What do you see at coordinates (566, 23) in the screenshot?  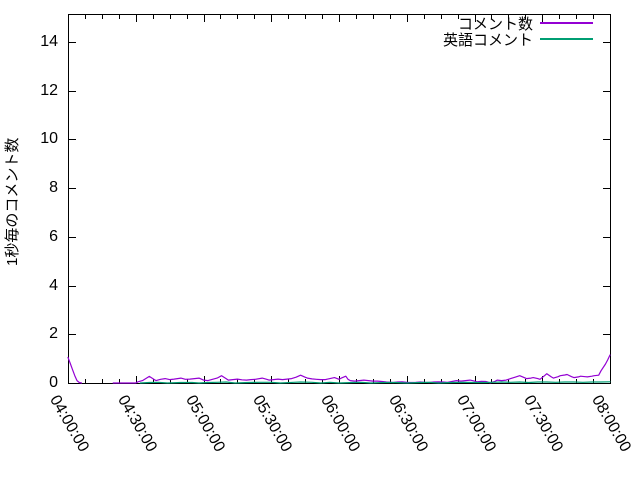 I see `legend-line-sample-purple` at bounding box center [566, 23].